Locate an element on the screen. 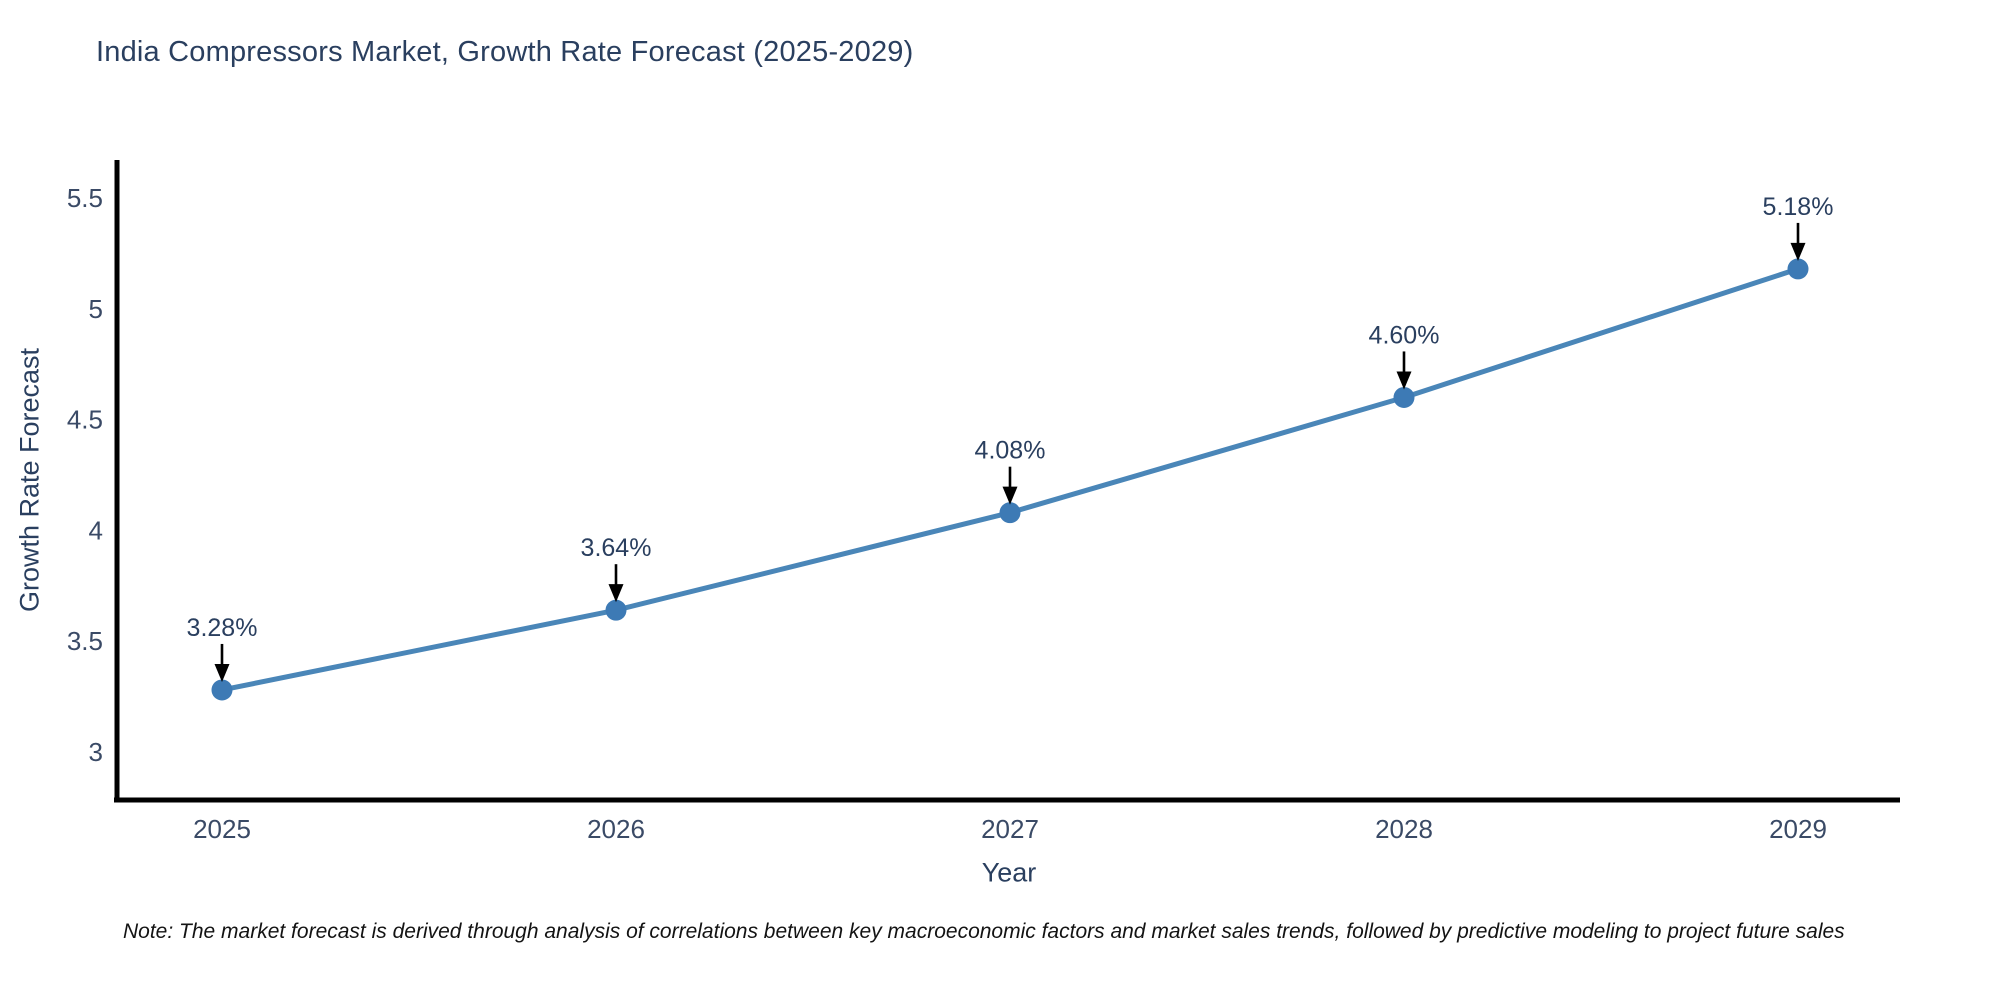 The image size is (2000, 1000). y-tick-label: 3 is located at coordinates (96, 752).